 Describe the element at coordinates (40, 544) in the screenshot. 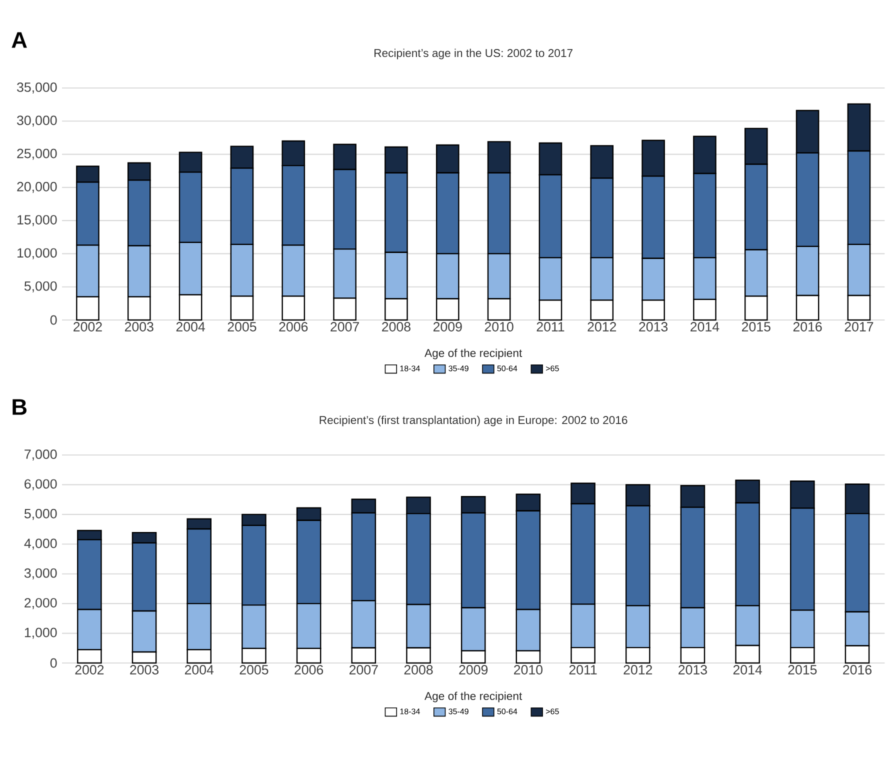

I see `y-tick-label: 4,000` at that location.